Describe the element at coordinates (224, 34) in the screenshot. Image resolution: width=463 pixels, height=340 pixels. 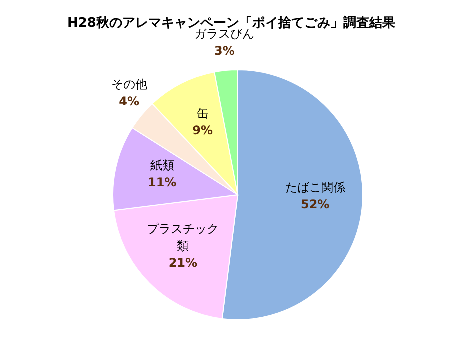
I see `slice-label: ガラスびん` at that location.